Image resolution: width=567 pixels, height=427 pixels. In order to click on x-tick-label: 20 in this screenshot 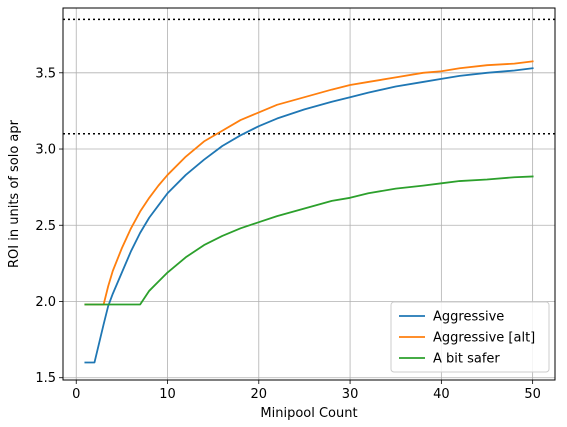, I will do `click(259, 394)`.